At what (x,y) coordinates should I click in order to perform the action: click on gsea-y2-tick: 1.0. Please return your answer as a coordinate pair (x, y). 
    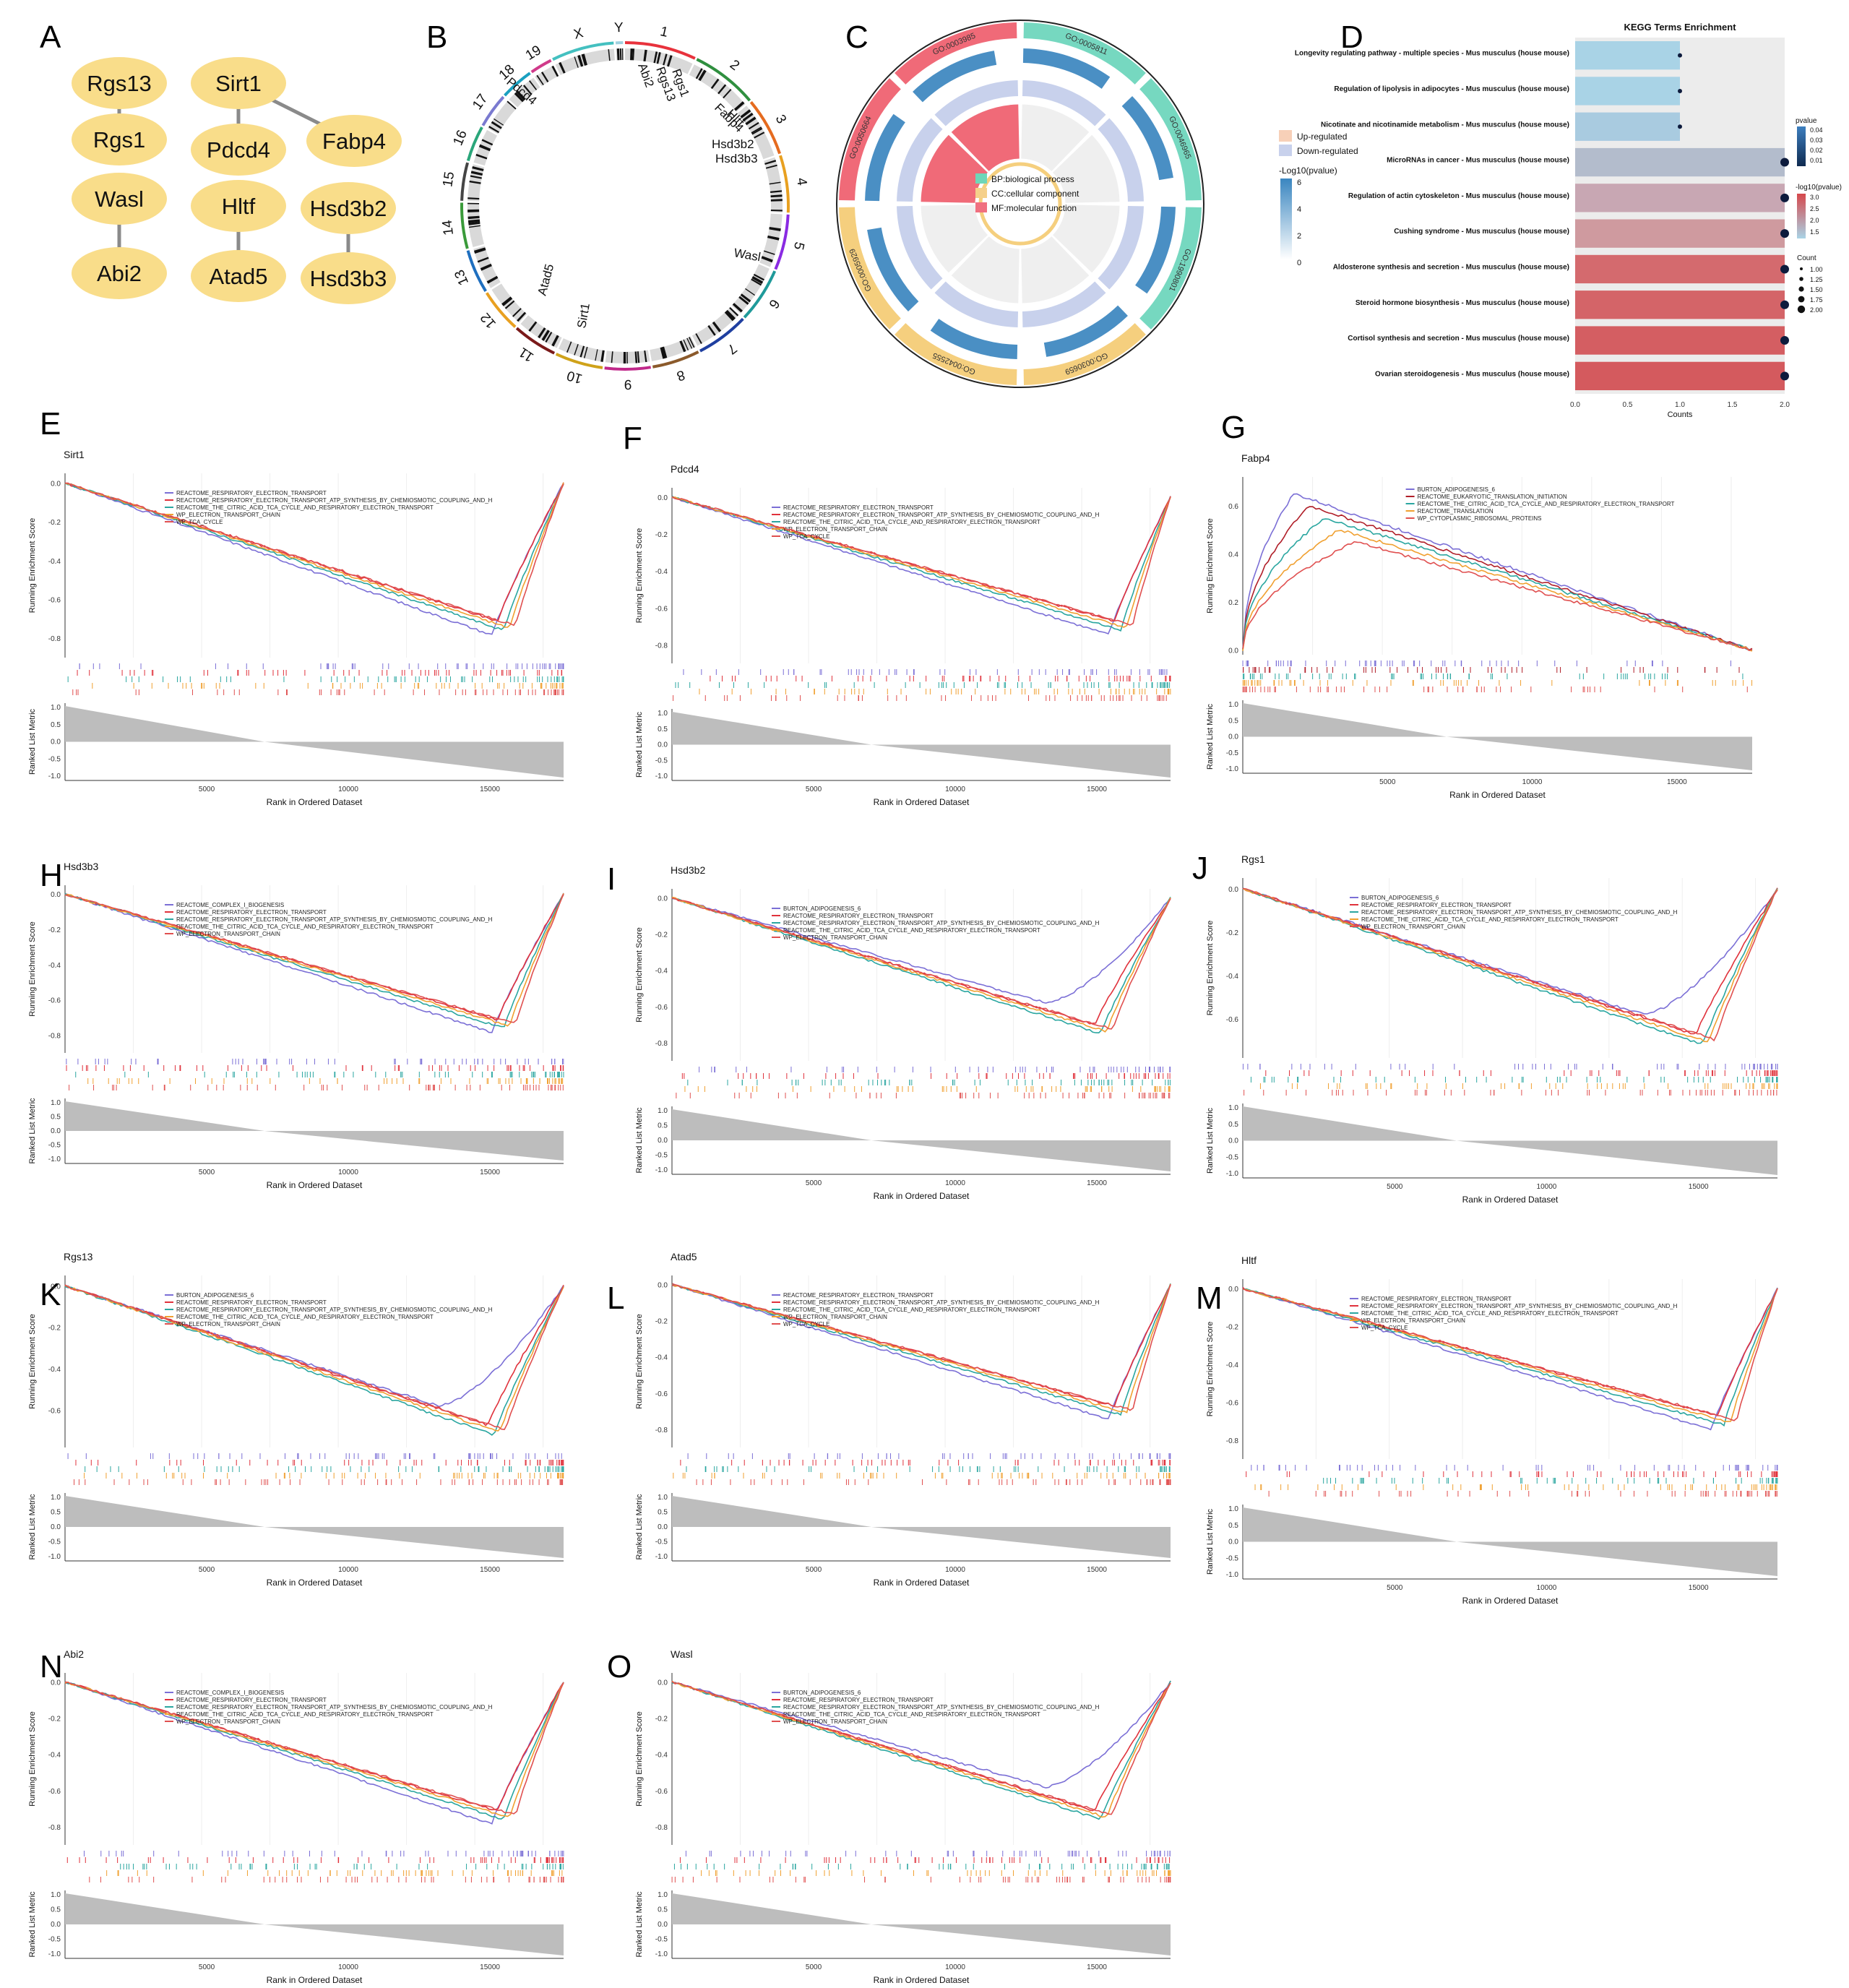
    Looking at the image, I should click on (1233, 1108).